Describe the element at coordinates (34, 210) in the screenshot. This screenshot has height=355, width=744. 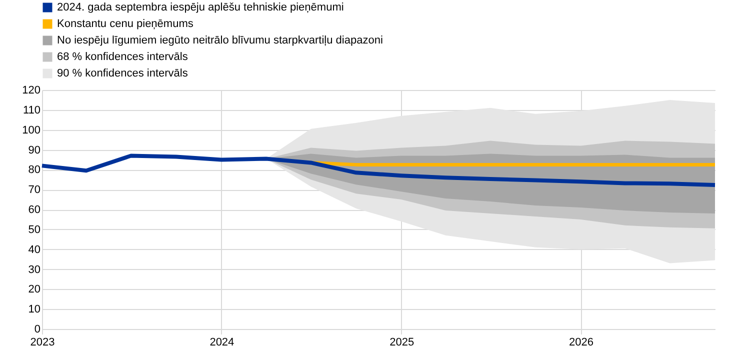
I see `y-tick-label: 60` at that location.